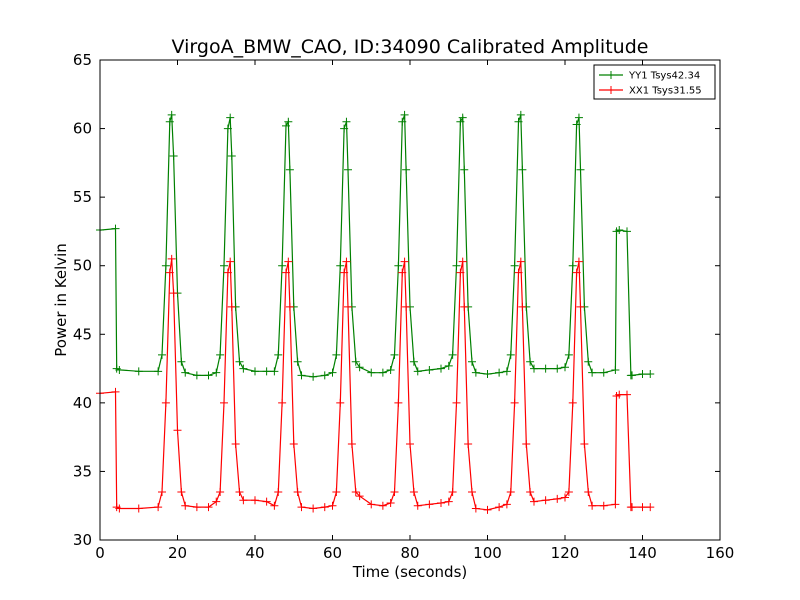 The image size is (800, 600). Describe the element at coordinates (642, 553) in the screenshot. I see `x-tick-label: 140` at that location.